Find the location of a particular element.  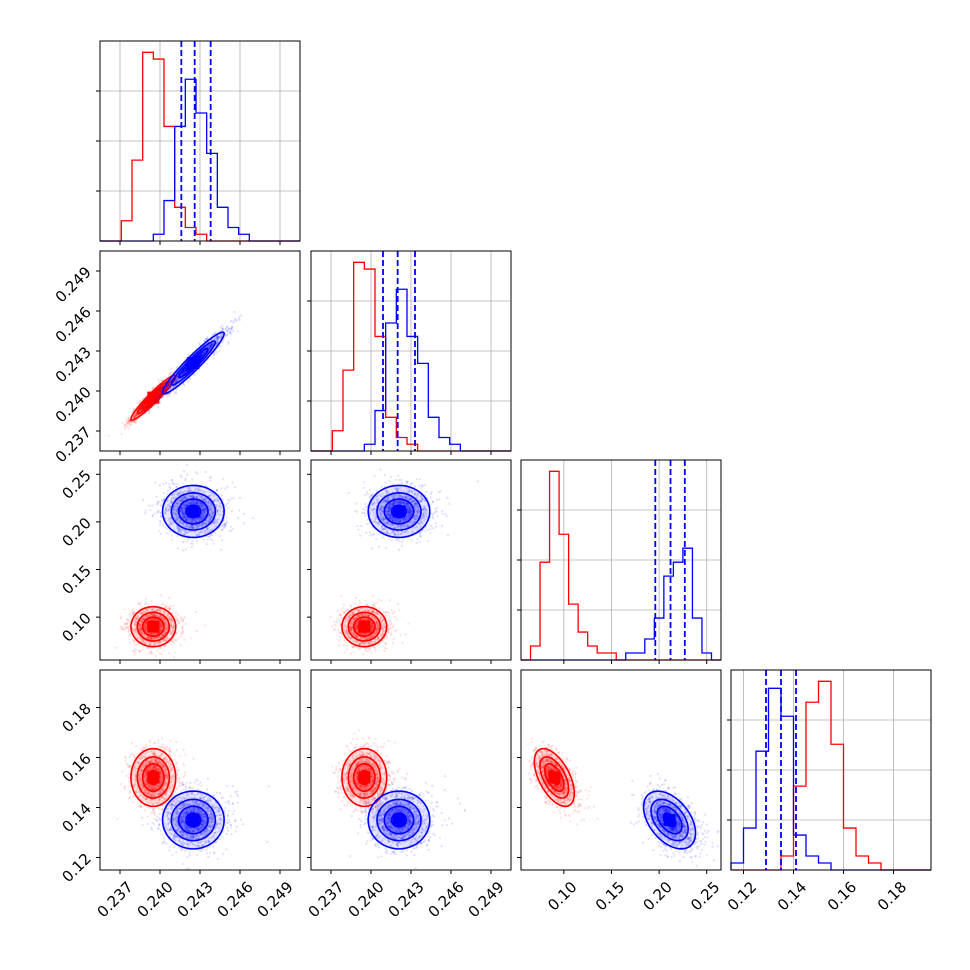

y-tick-label: 0.249 is located at coordinates (73, 284).